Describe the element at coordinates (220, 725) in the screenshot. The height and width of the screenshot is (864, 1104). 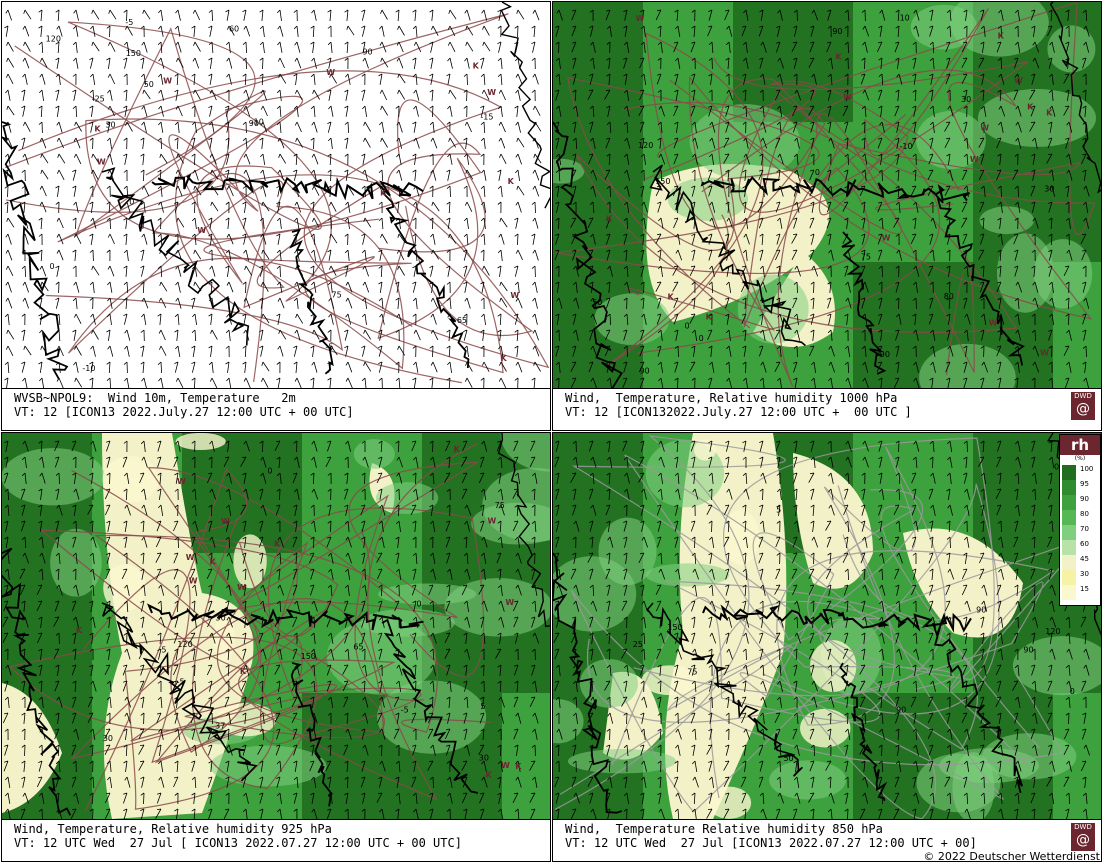
I see `contour-label: 37` at that location.